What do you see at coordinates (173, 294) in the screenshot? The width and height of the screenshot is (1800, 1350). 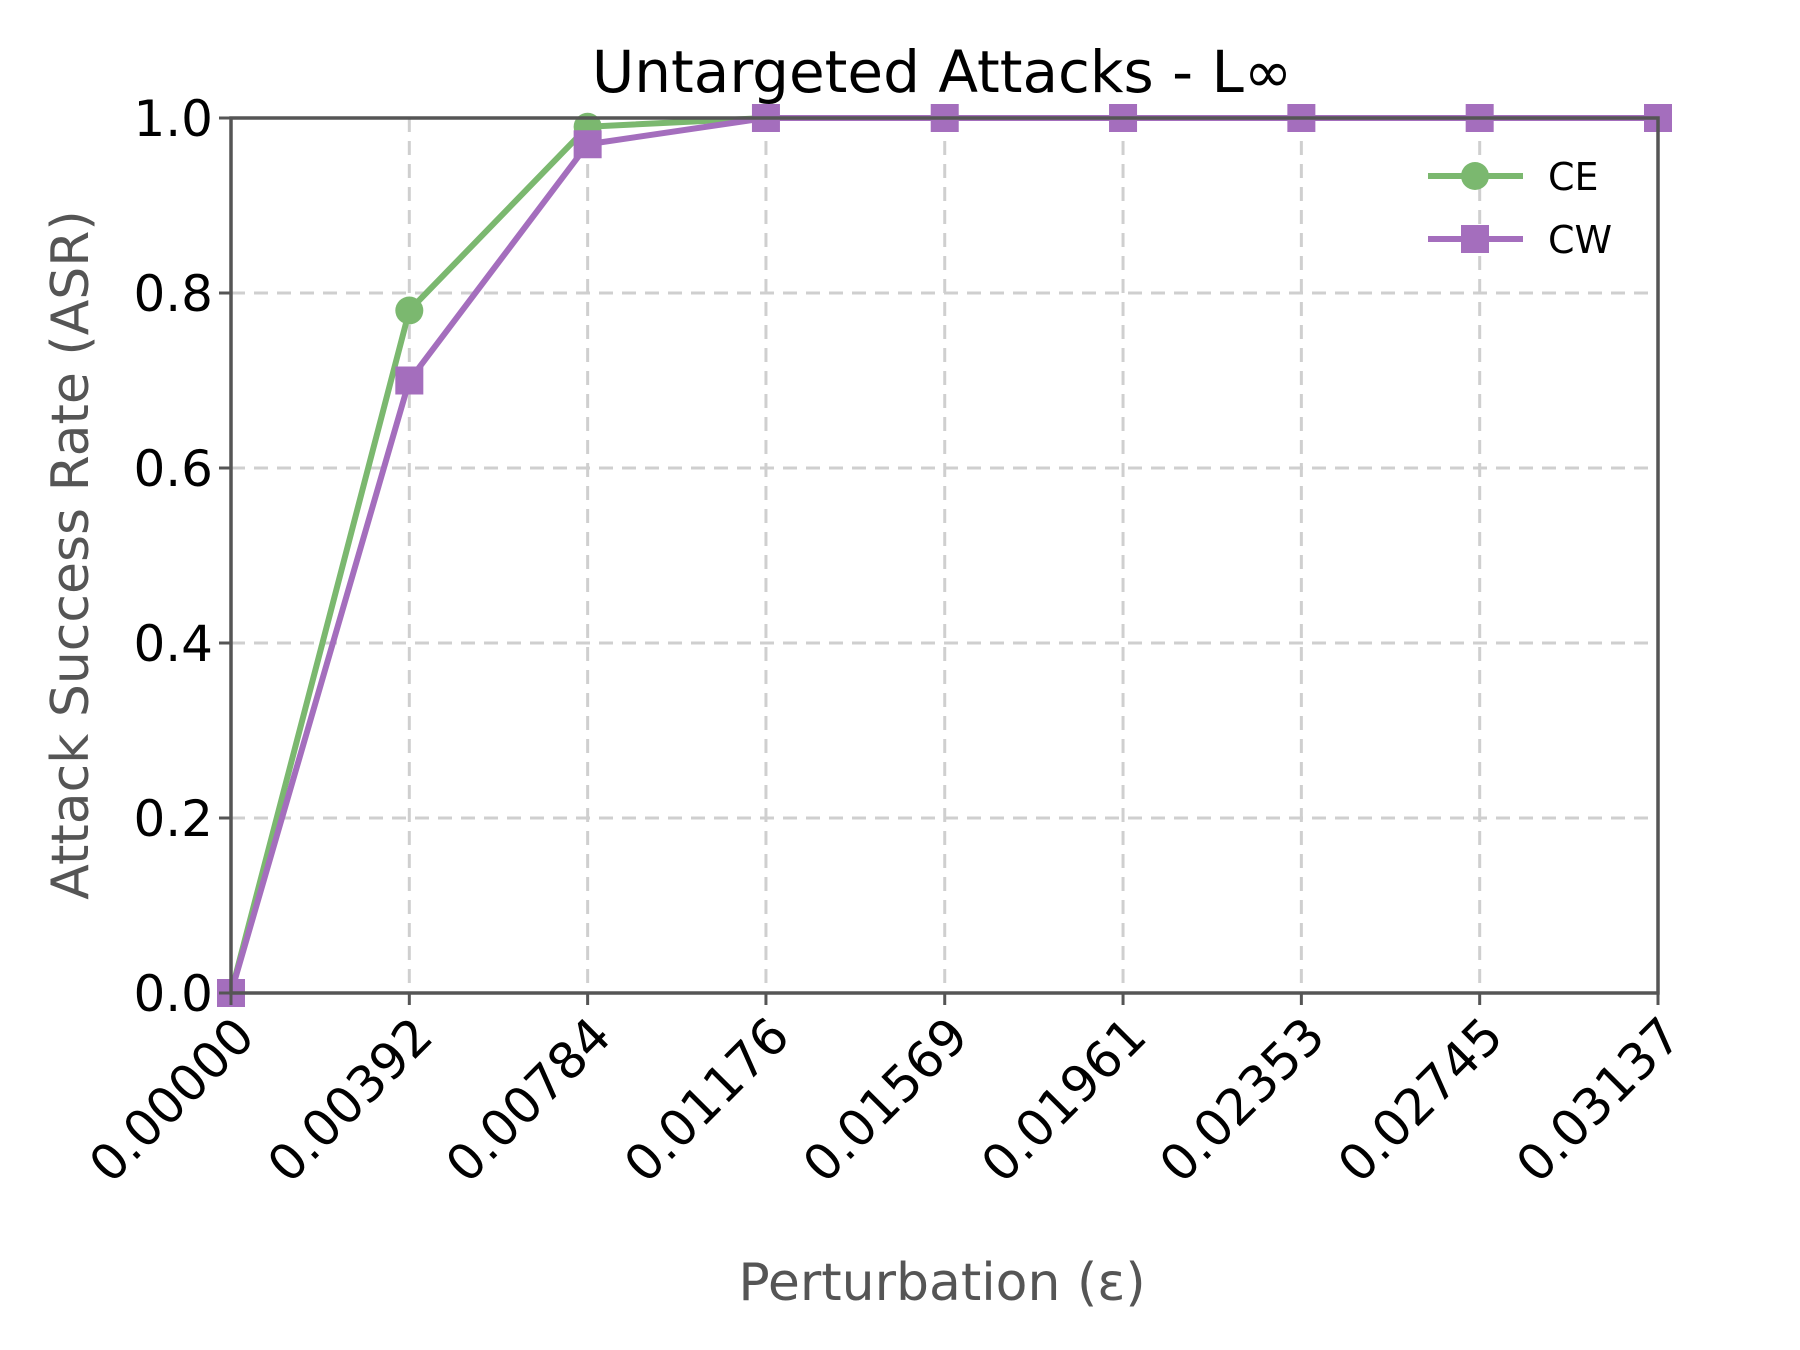 I see `y-tick-label: 0.8` at bounding box center [173, 294].